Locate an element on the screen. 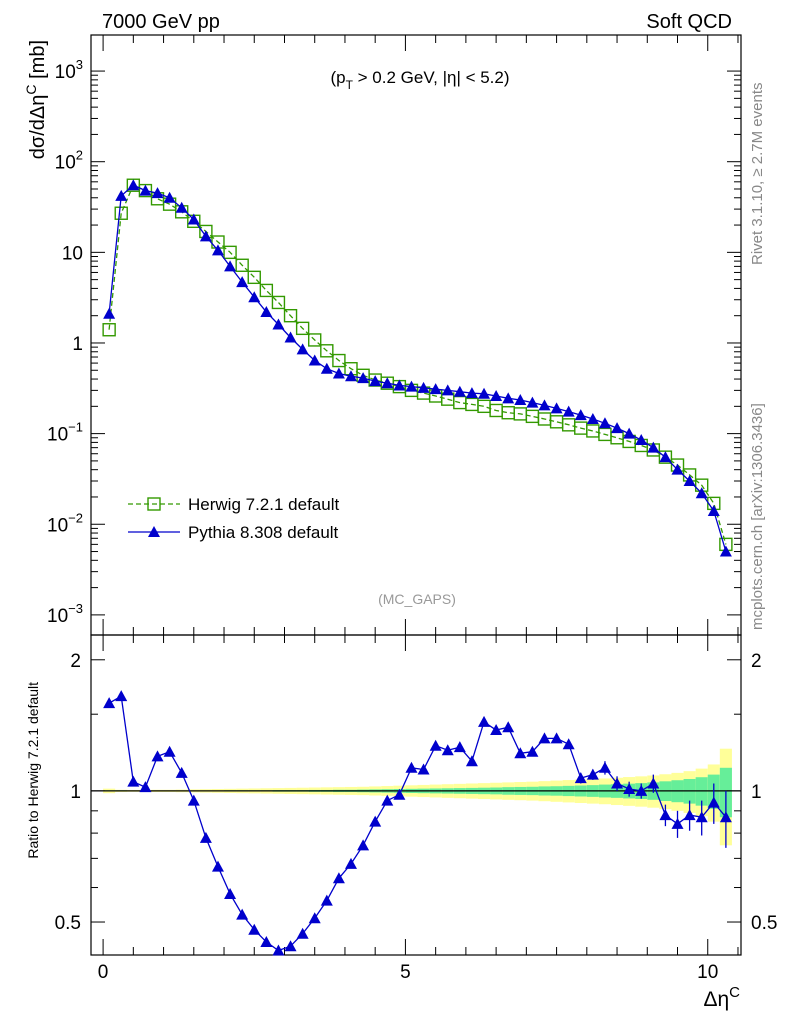 Image resolution: width=786 pixels, height=1024 pixels. analysis-tag: (MC_GAPS) is located at coordinates (417, 599).